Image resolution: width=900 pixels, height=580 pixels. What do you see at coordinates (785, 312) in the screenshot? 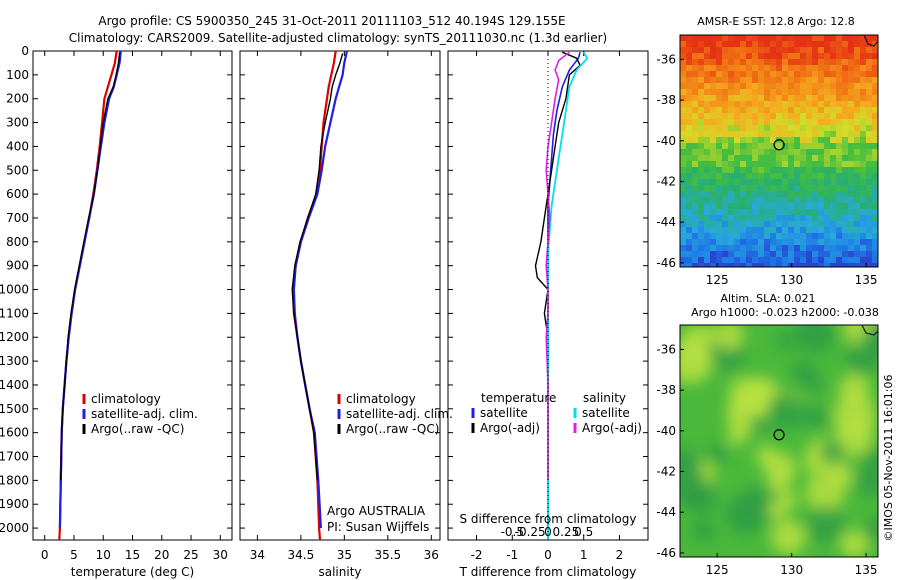
I see `sla-map-subtitle: Argo h1000: -0.023 h2000: -0.038` at bounding box center [785, 312].